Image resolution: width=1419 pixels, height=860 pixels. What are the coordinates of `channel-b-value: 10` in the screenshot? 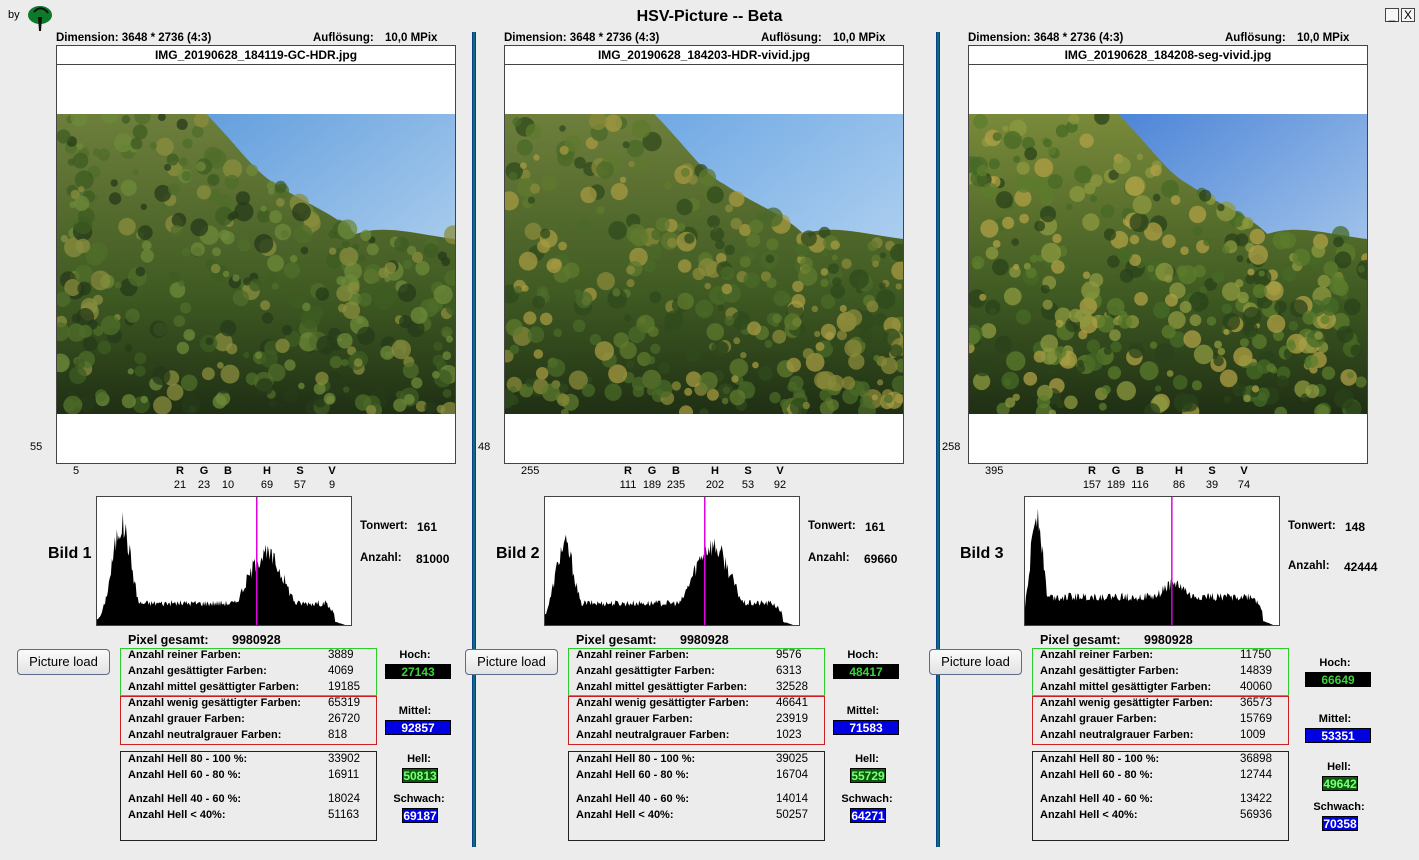 It's located at (228, 485).